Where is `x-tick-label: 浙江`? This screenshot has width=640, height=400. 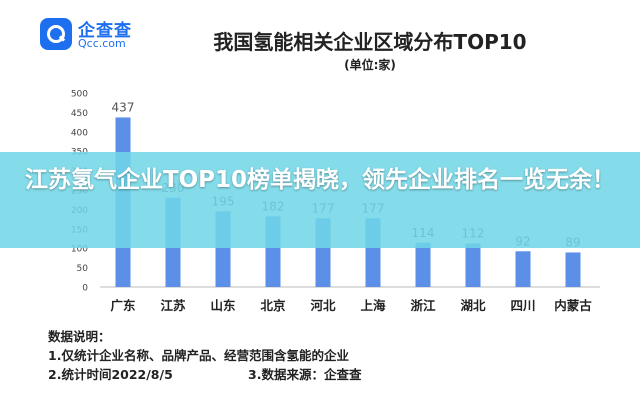 x-tick-label: 浙江 is located at coordinates (423, 305).